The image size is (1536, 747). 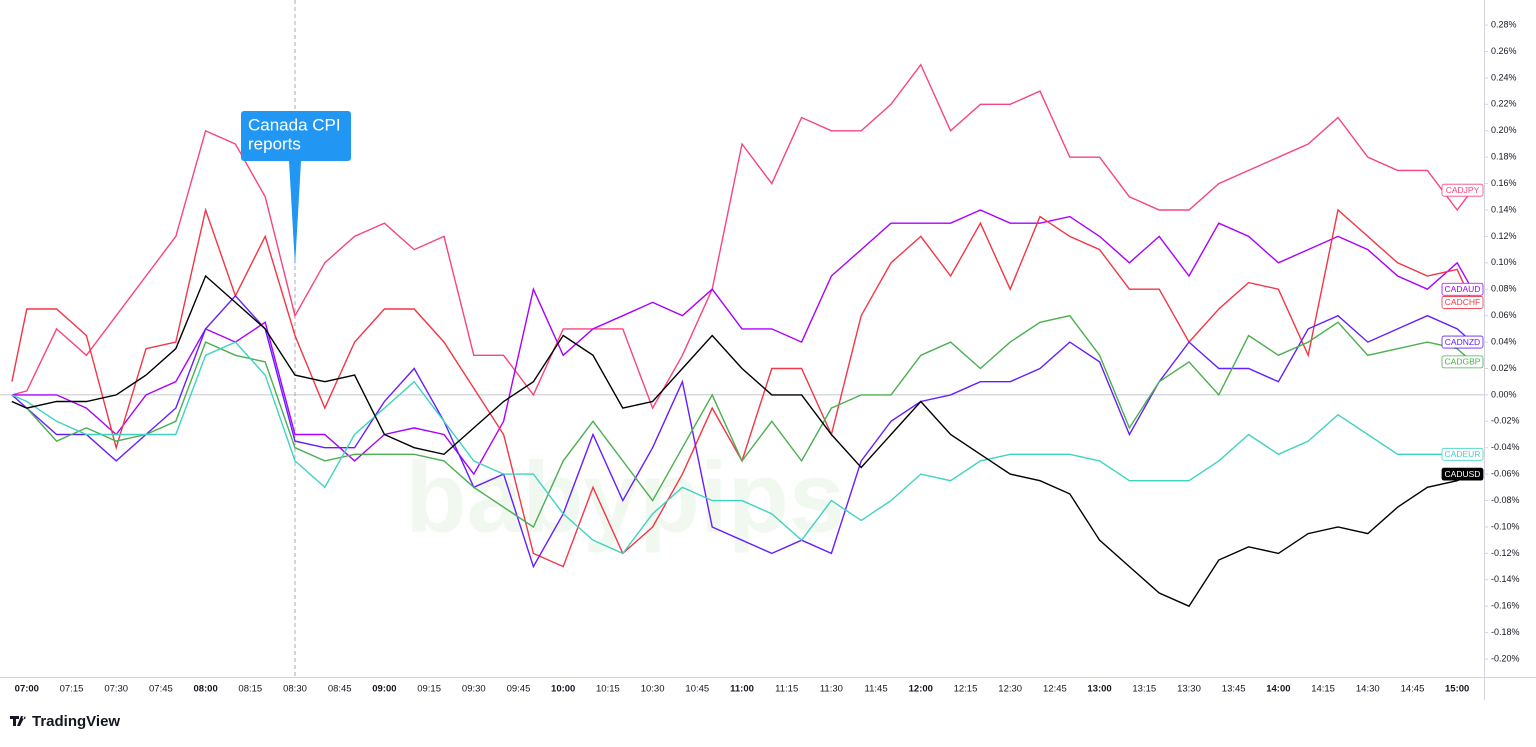 I want to click on annotation-text: Canada CPI, so click(x=294, y=124).